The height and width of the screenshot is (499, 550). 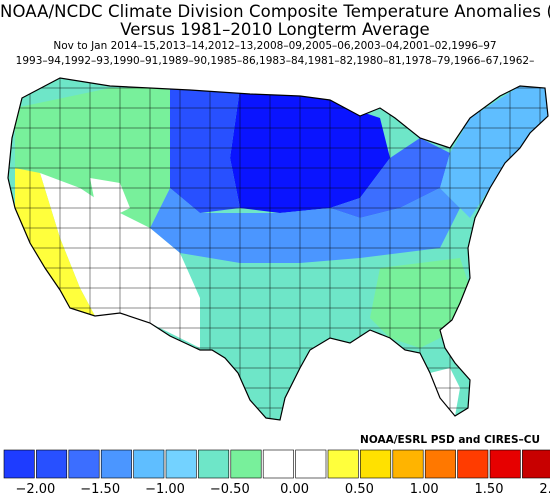 What do you see at coordinates (305, 225) in the screenshot?
I see `region-central` at bounding box center [305, 225].